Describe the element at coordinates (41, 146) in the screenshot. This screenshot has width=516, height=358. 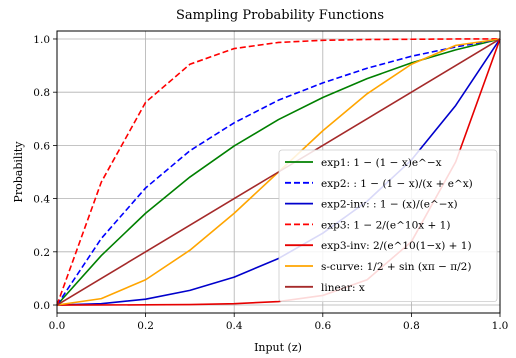
I see `y-tick-label: 0.6` at that location.